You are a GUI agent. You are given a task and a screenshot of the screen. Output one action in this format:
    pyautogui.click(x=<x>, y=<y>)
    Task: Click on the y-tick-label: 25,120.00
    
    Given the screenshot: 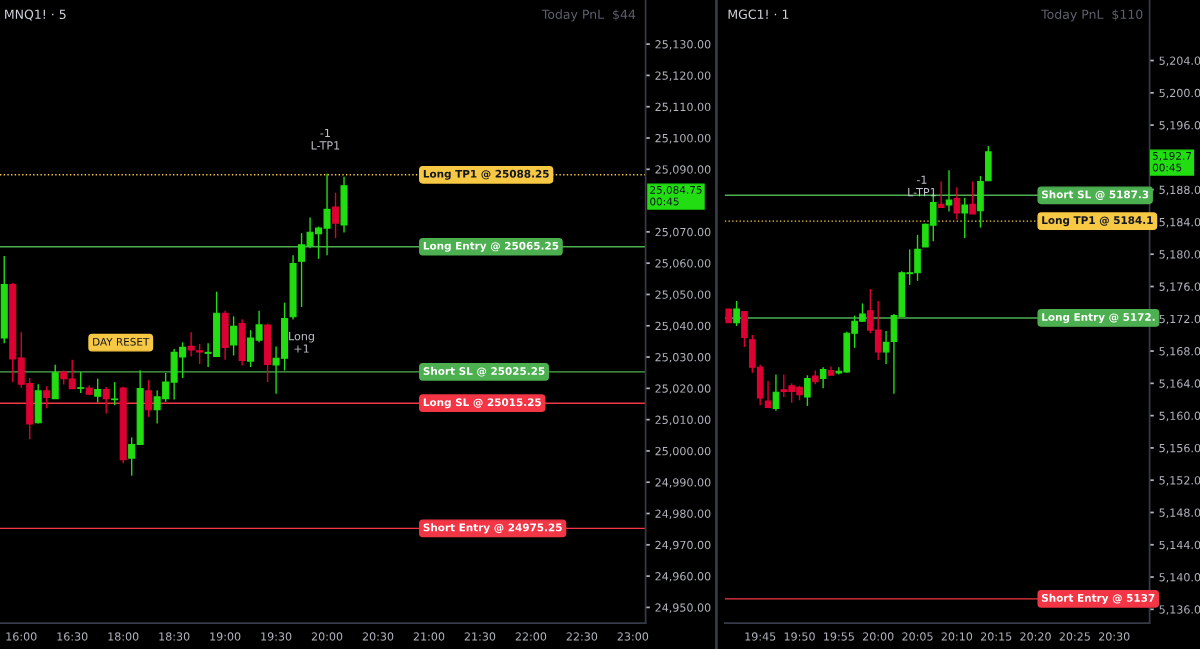 What is the action you would take?
    pyautogui.click(x=683, y=76)
    